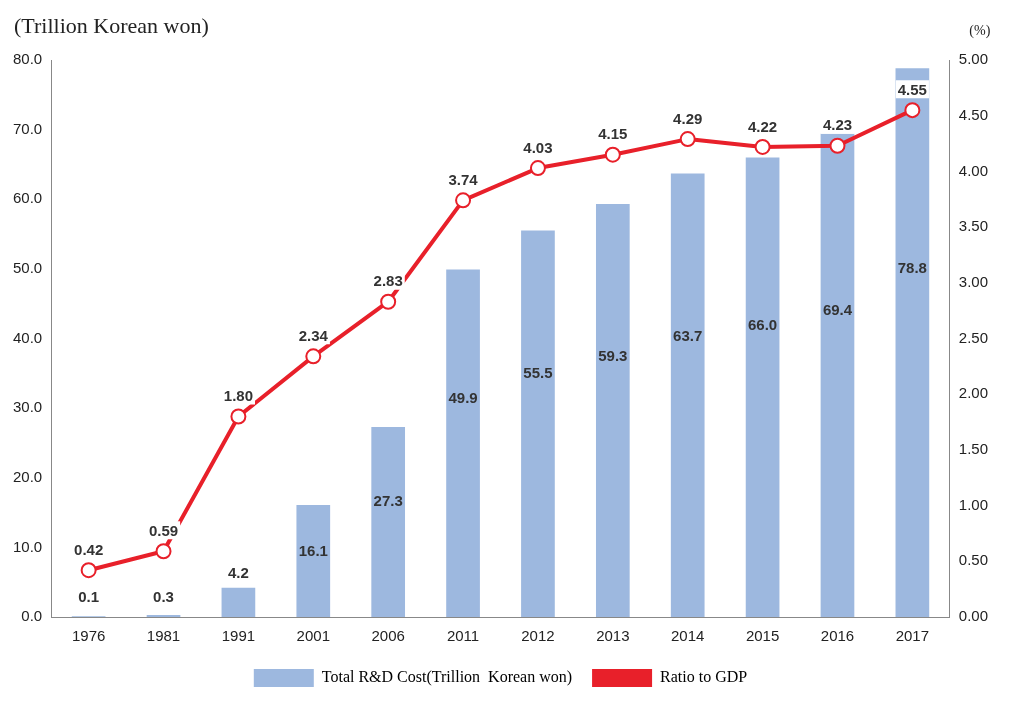  What do you see at coordinates (463, 398) in the screenshot?
I see `data-label: 49.9` at bounding box center [463, 398].